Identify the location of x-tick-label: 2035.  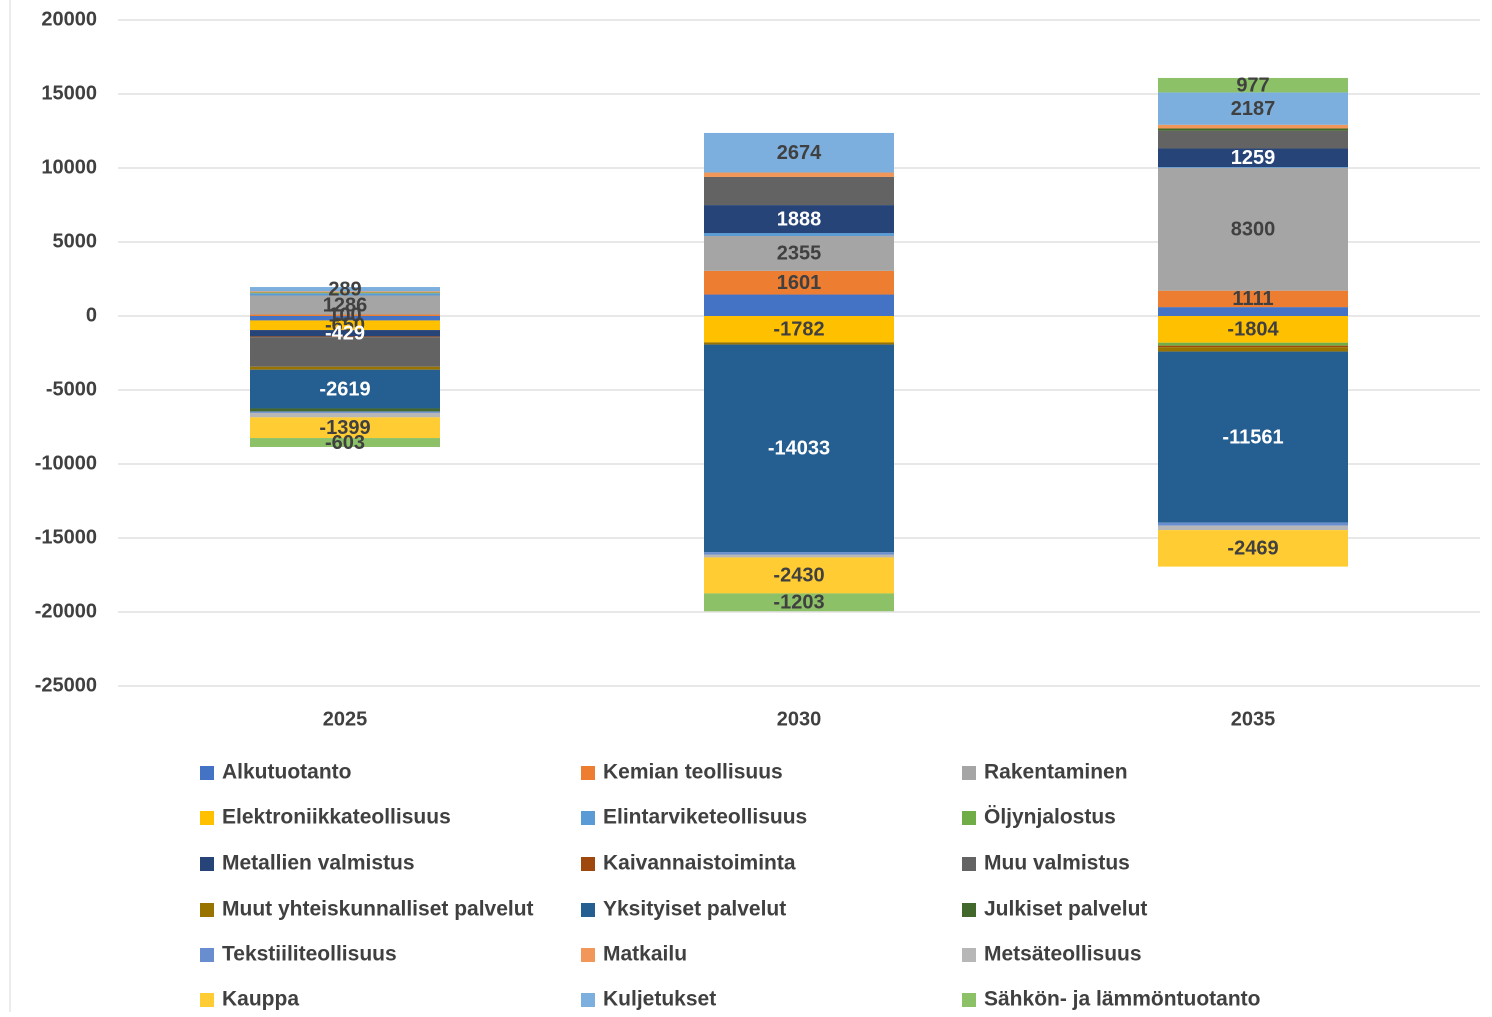
(1253, 719).